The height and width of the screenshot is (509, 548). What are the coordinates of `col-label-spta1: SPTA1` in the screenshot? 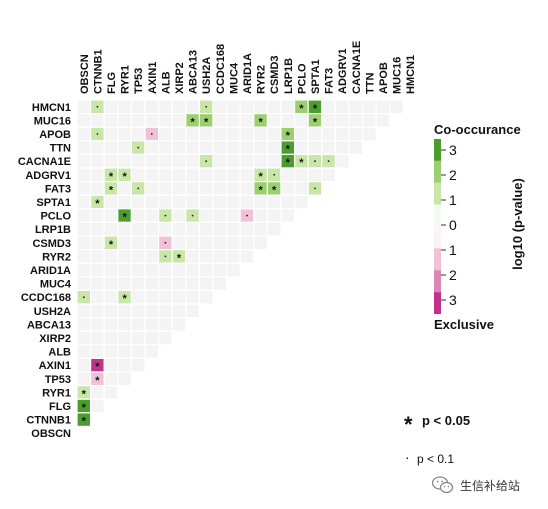 It's located at (316, 76).